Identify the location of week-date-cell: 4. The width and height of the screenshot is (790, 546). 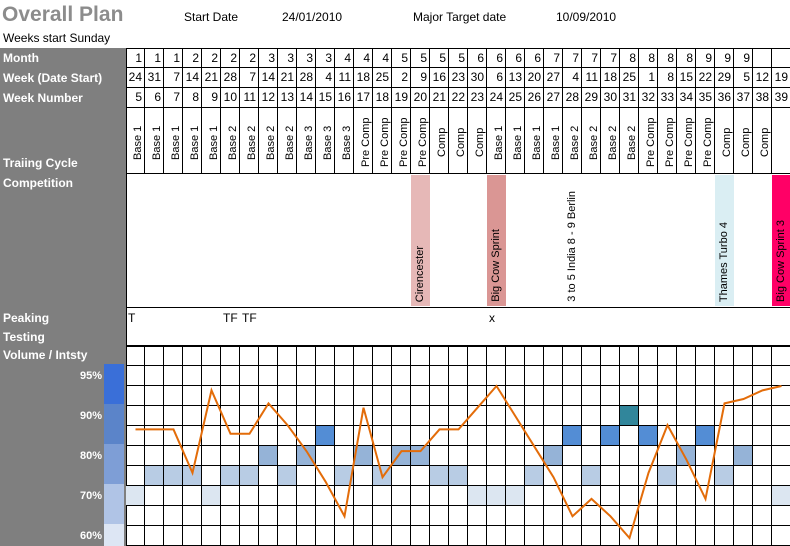
(572, 78).